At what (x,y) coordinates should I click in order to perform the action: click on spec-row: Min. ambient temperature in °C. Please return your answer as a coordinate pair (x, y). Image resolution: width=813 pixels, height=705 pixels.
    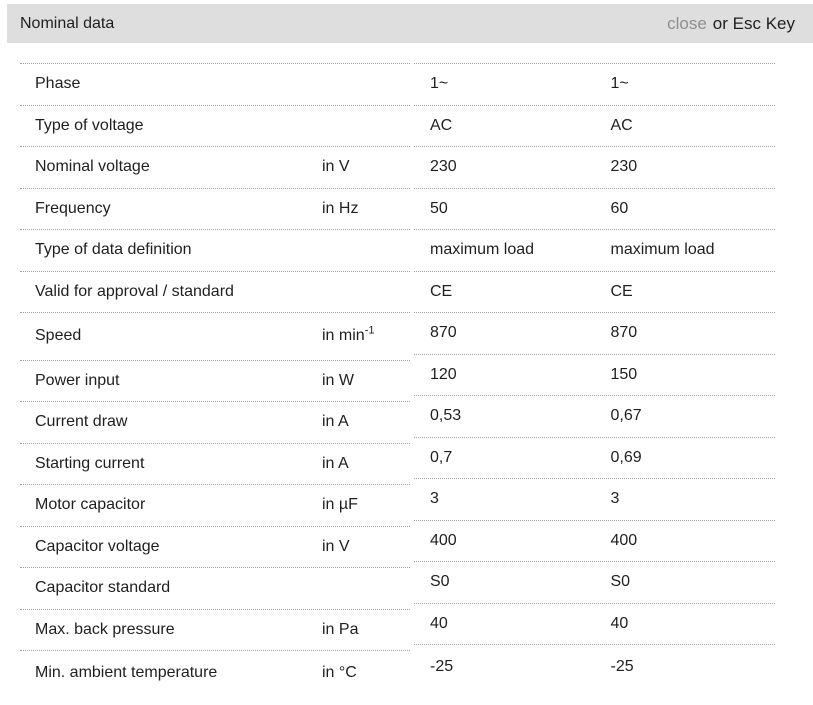
    Looking at the image, I should click on (215, 673).